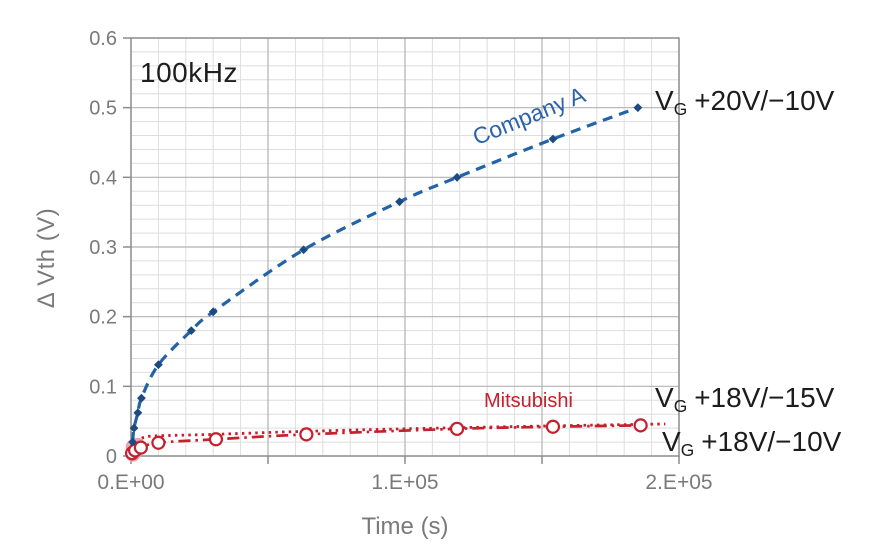  I want to click on x-tick-label: 2.E+05, so click(678, 482).